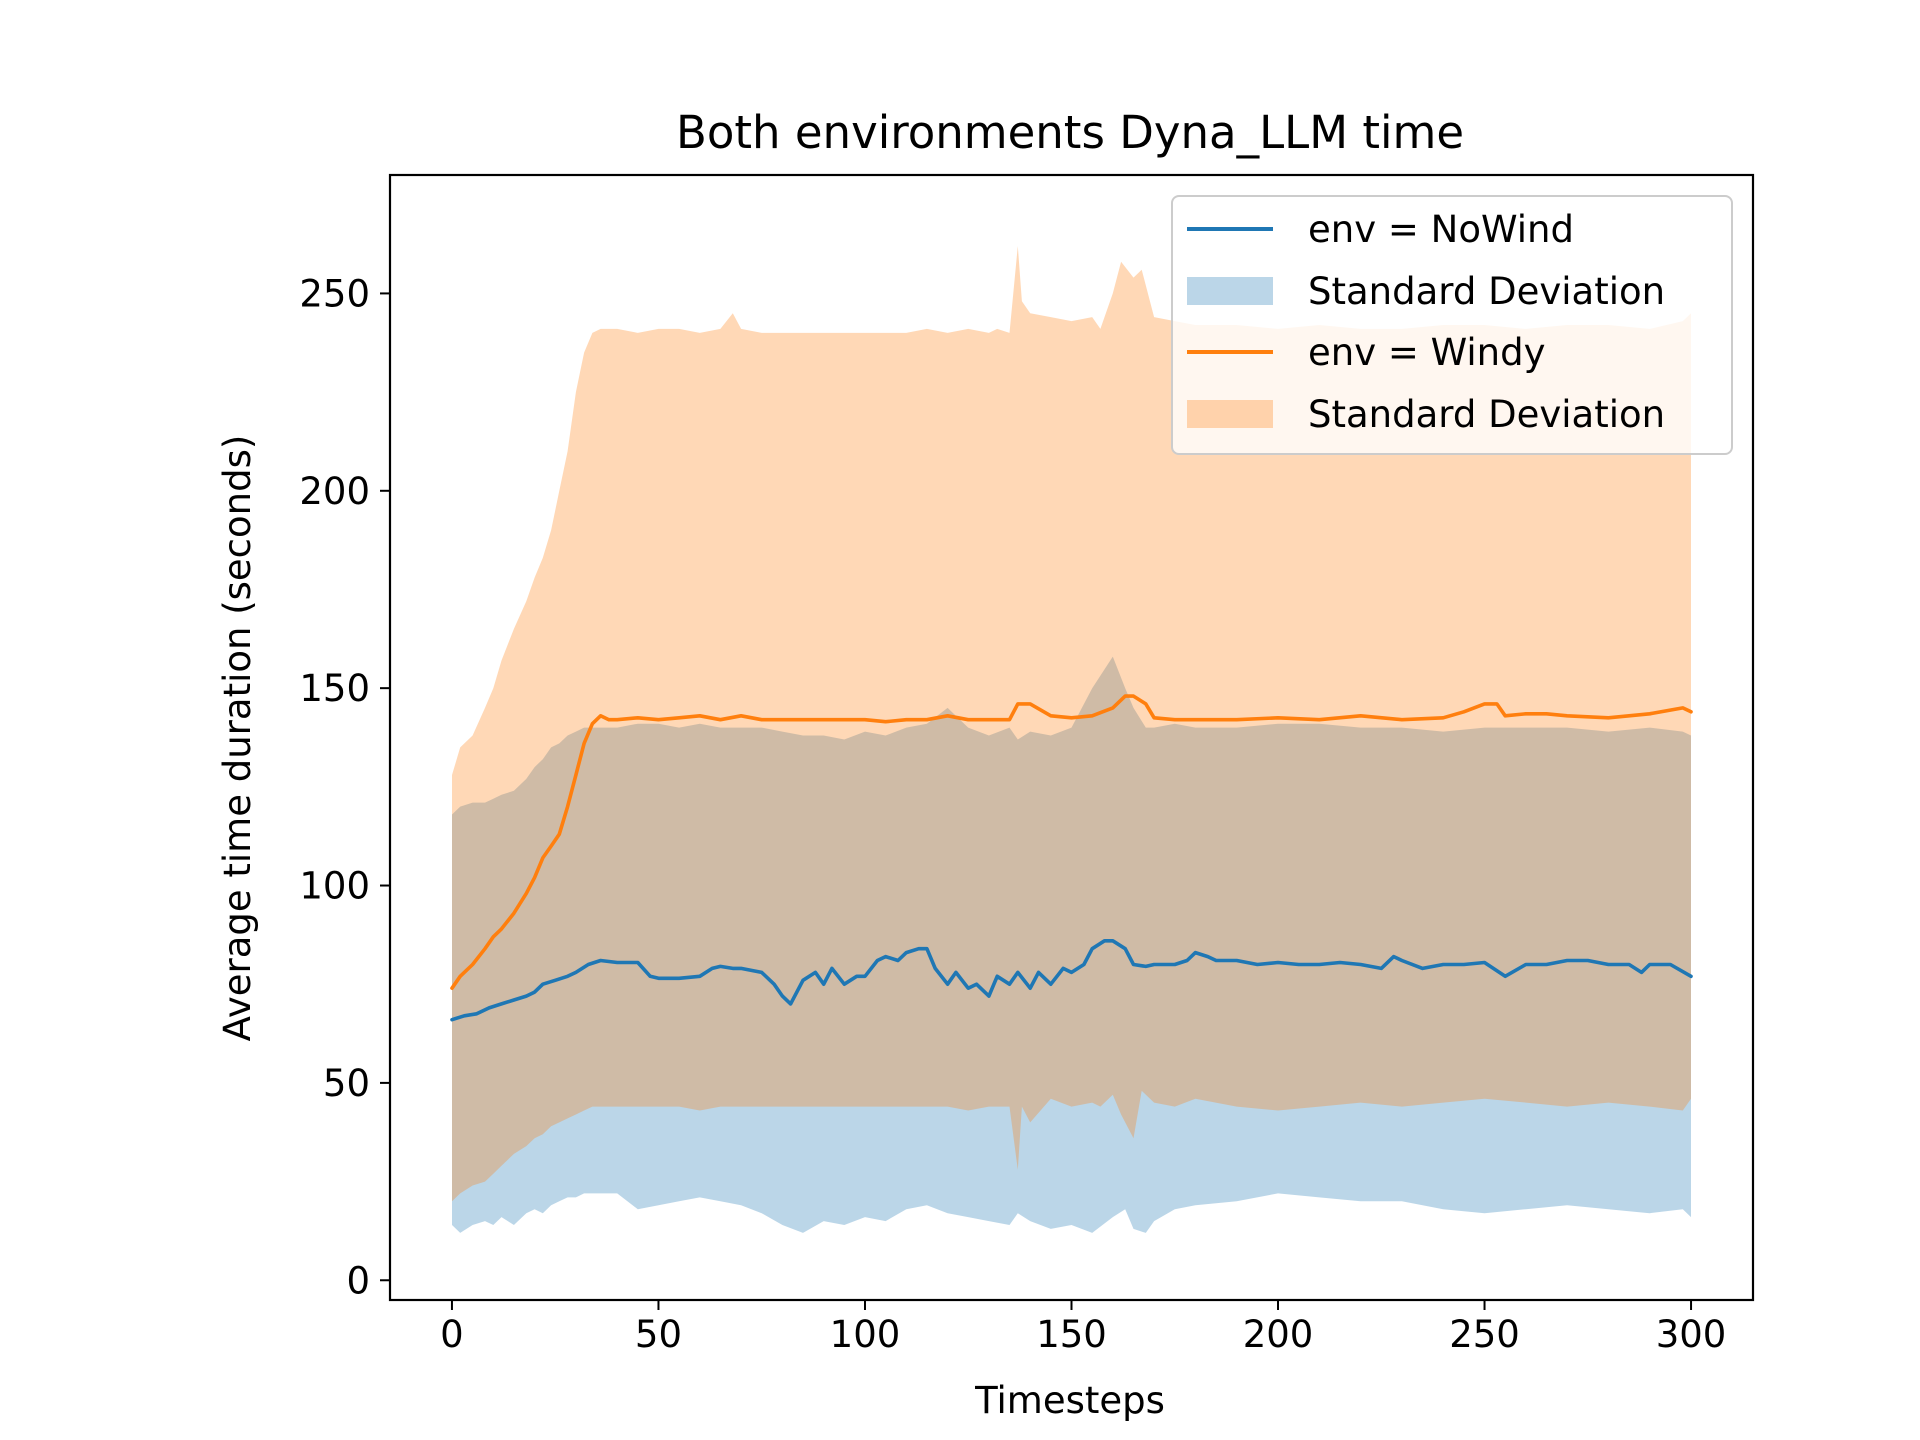 The height and width of the screenshot is (1440, 1920). What do you see at coordinates (865, 1334) in the screenshot?
I see `x-tick-label: 100` at bounding box center [865, 1334].